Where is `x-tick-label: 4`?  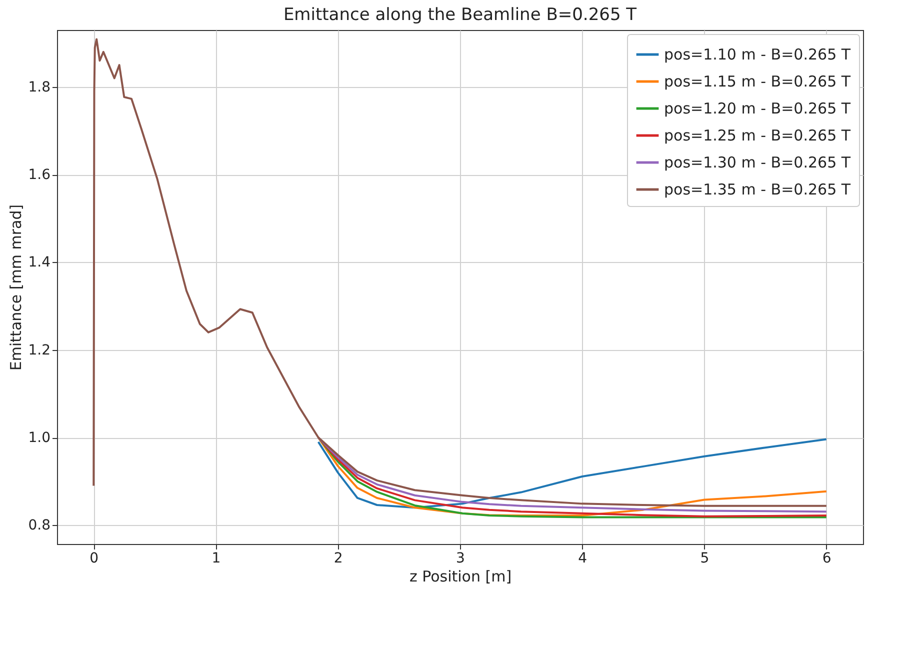
x-tick-label: 4 is located at coordinates (583, 558).